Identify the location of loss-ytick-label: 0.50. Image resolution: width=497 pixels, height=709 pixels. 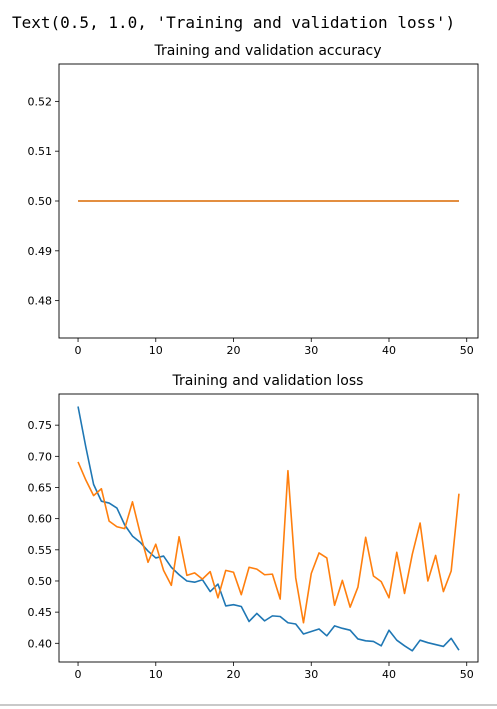
(40, 581).